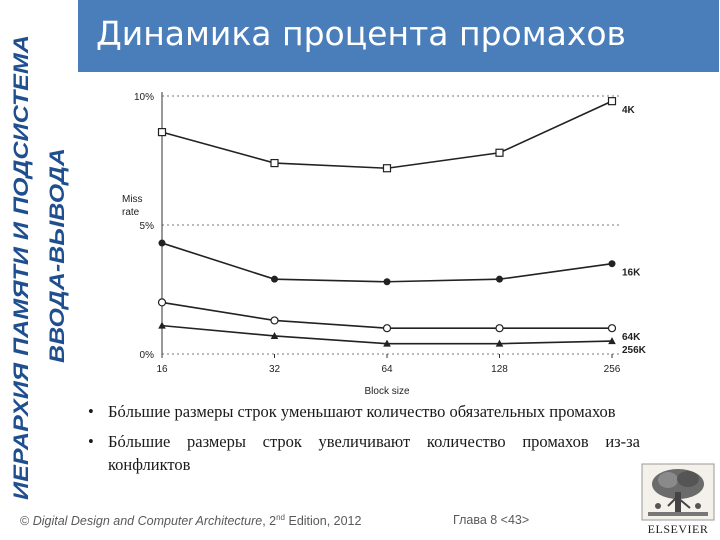  I want to click on x-tick-label: 32, so click(275, 369).